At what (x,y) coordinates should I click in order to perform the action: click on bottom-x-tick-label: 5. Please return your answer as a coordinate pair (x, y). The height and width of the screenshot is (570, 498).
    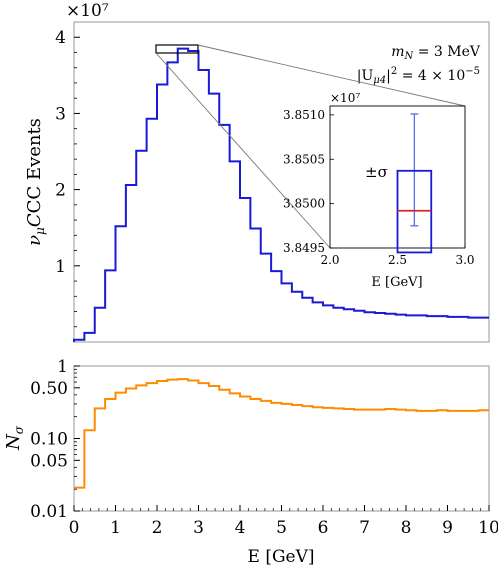
    Looking at the image, I should click on (281, 528).